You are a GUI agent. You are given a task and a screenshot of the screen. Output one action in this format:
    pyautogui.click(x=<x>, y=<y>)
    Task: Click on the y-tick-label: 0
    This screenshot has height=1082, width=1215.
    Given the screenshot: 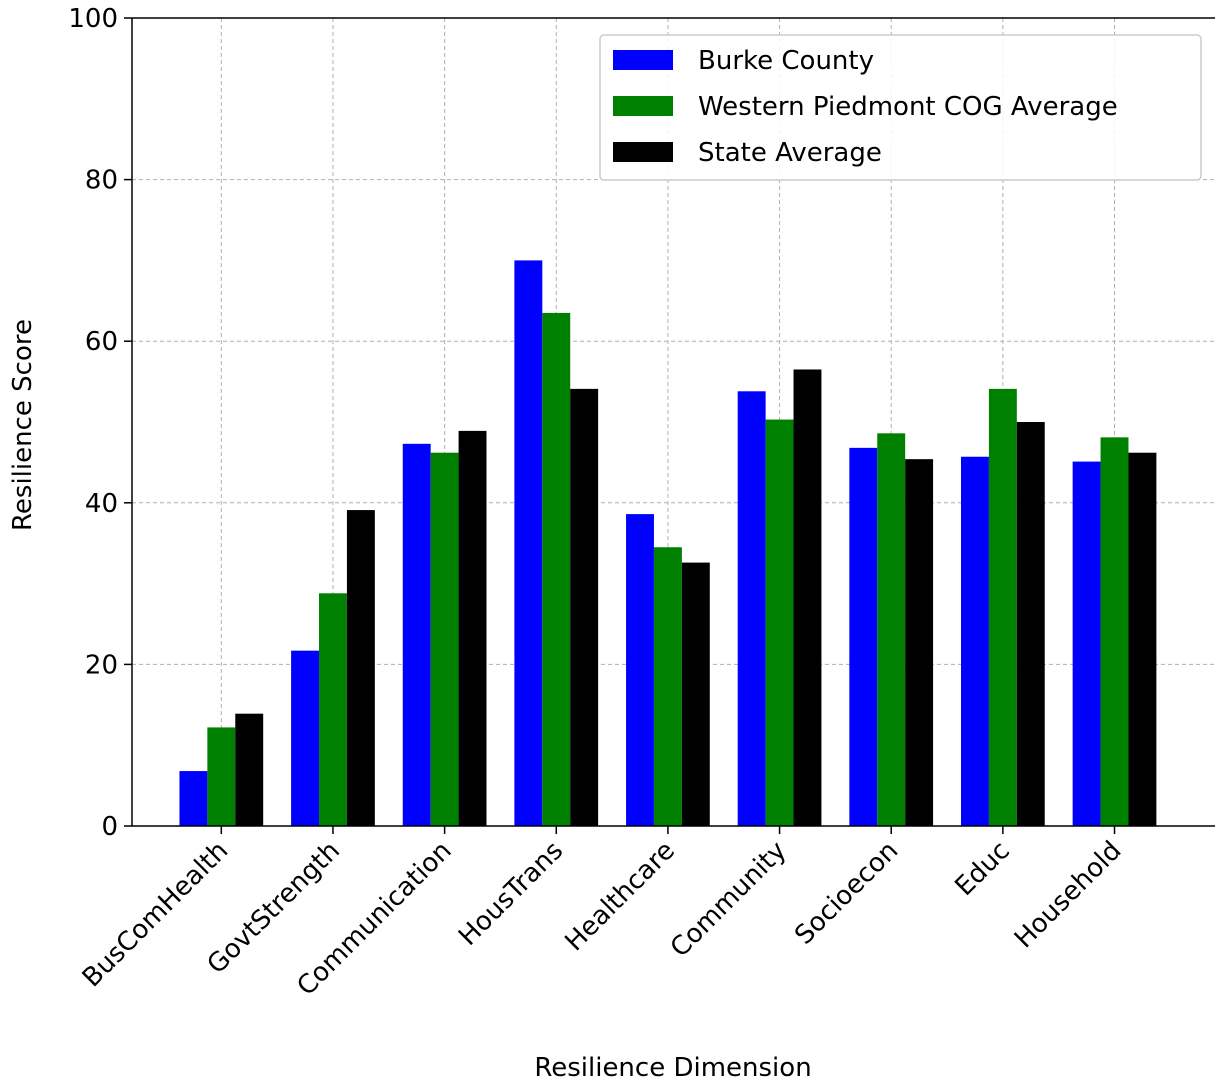 What is the action you would take?
    pyautogui.click(x=109, y=827)
    